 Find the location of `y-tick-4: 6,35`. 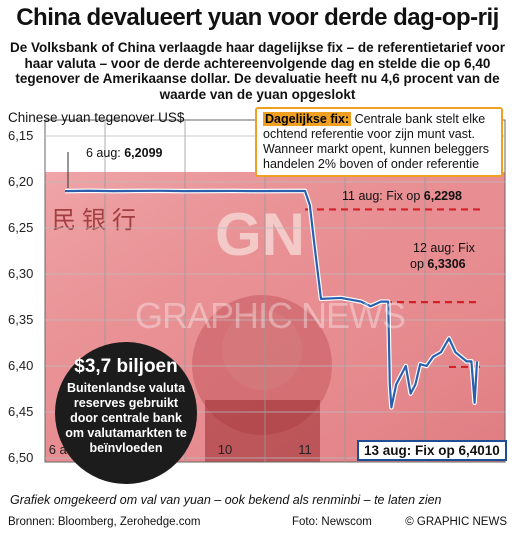

y-tick-4: 6,35 is located at coordinates (20, 319).